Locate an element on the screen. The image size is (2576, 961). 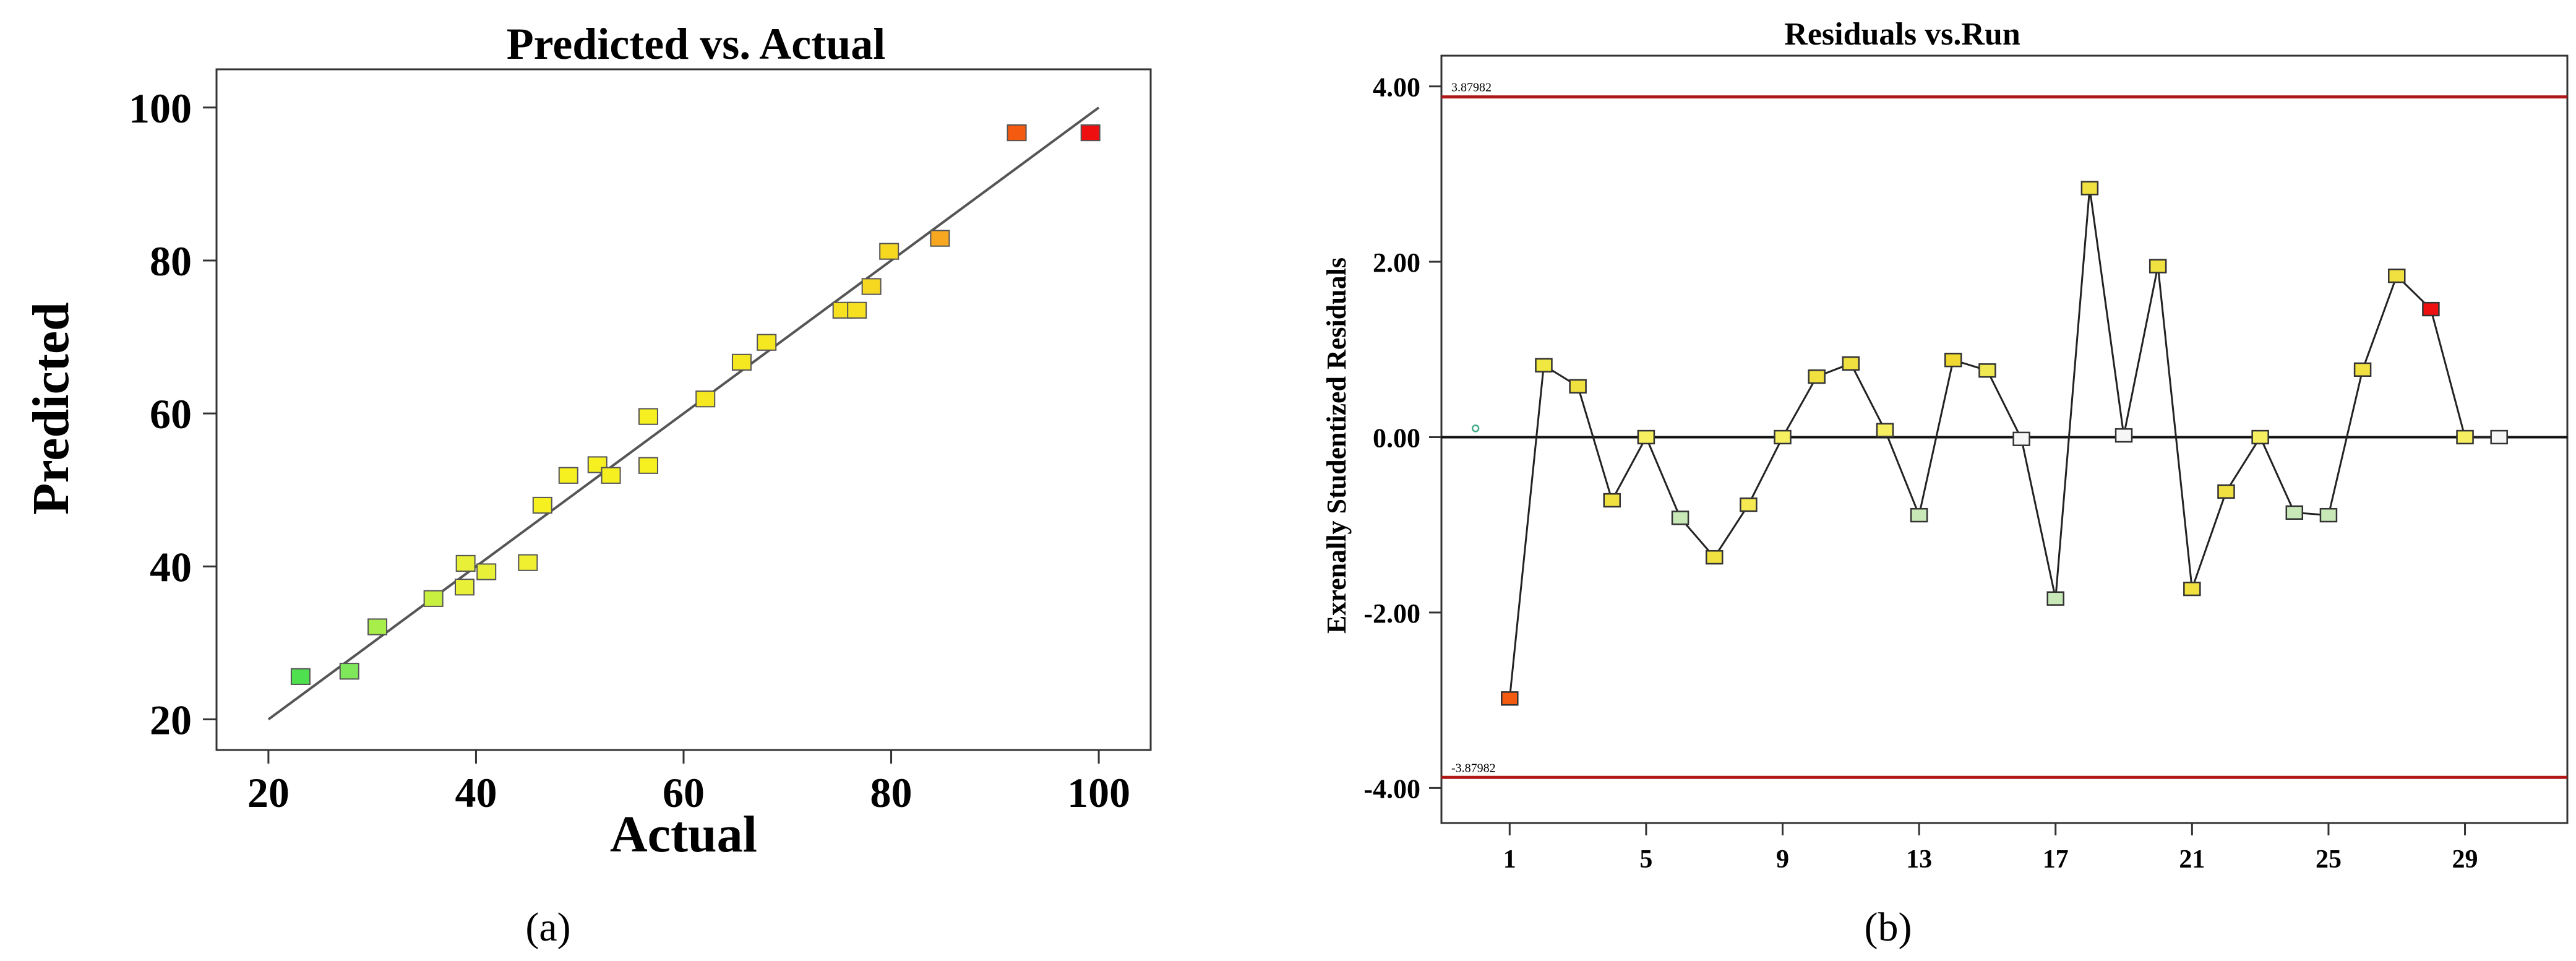
panel-a-ytick-label: 80 is located at coordinates (171, 261).